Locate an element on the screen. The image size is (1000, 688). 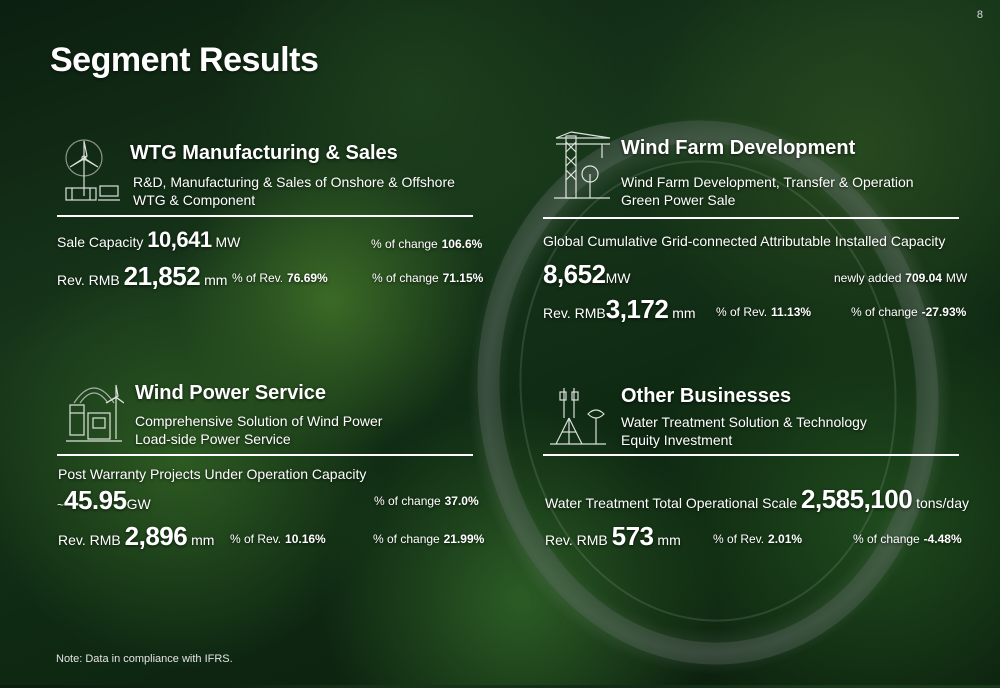
wtg-rev-value: 21,852 is located at coordinates (162, 276).